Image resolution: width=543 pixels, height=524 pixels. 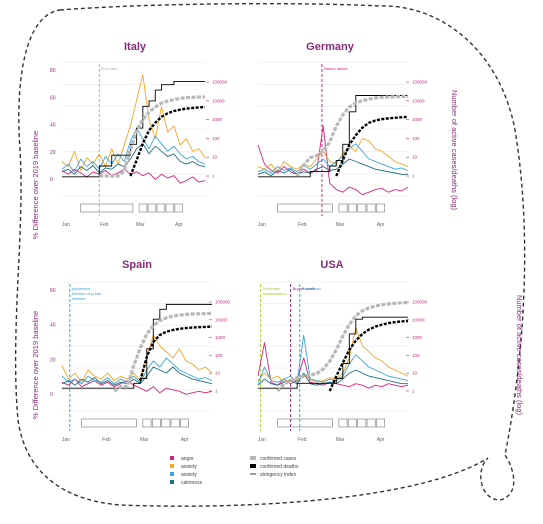 I want to click on legend-label: anger, so click(x=187, y=459).